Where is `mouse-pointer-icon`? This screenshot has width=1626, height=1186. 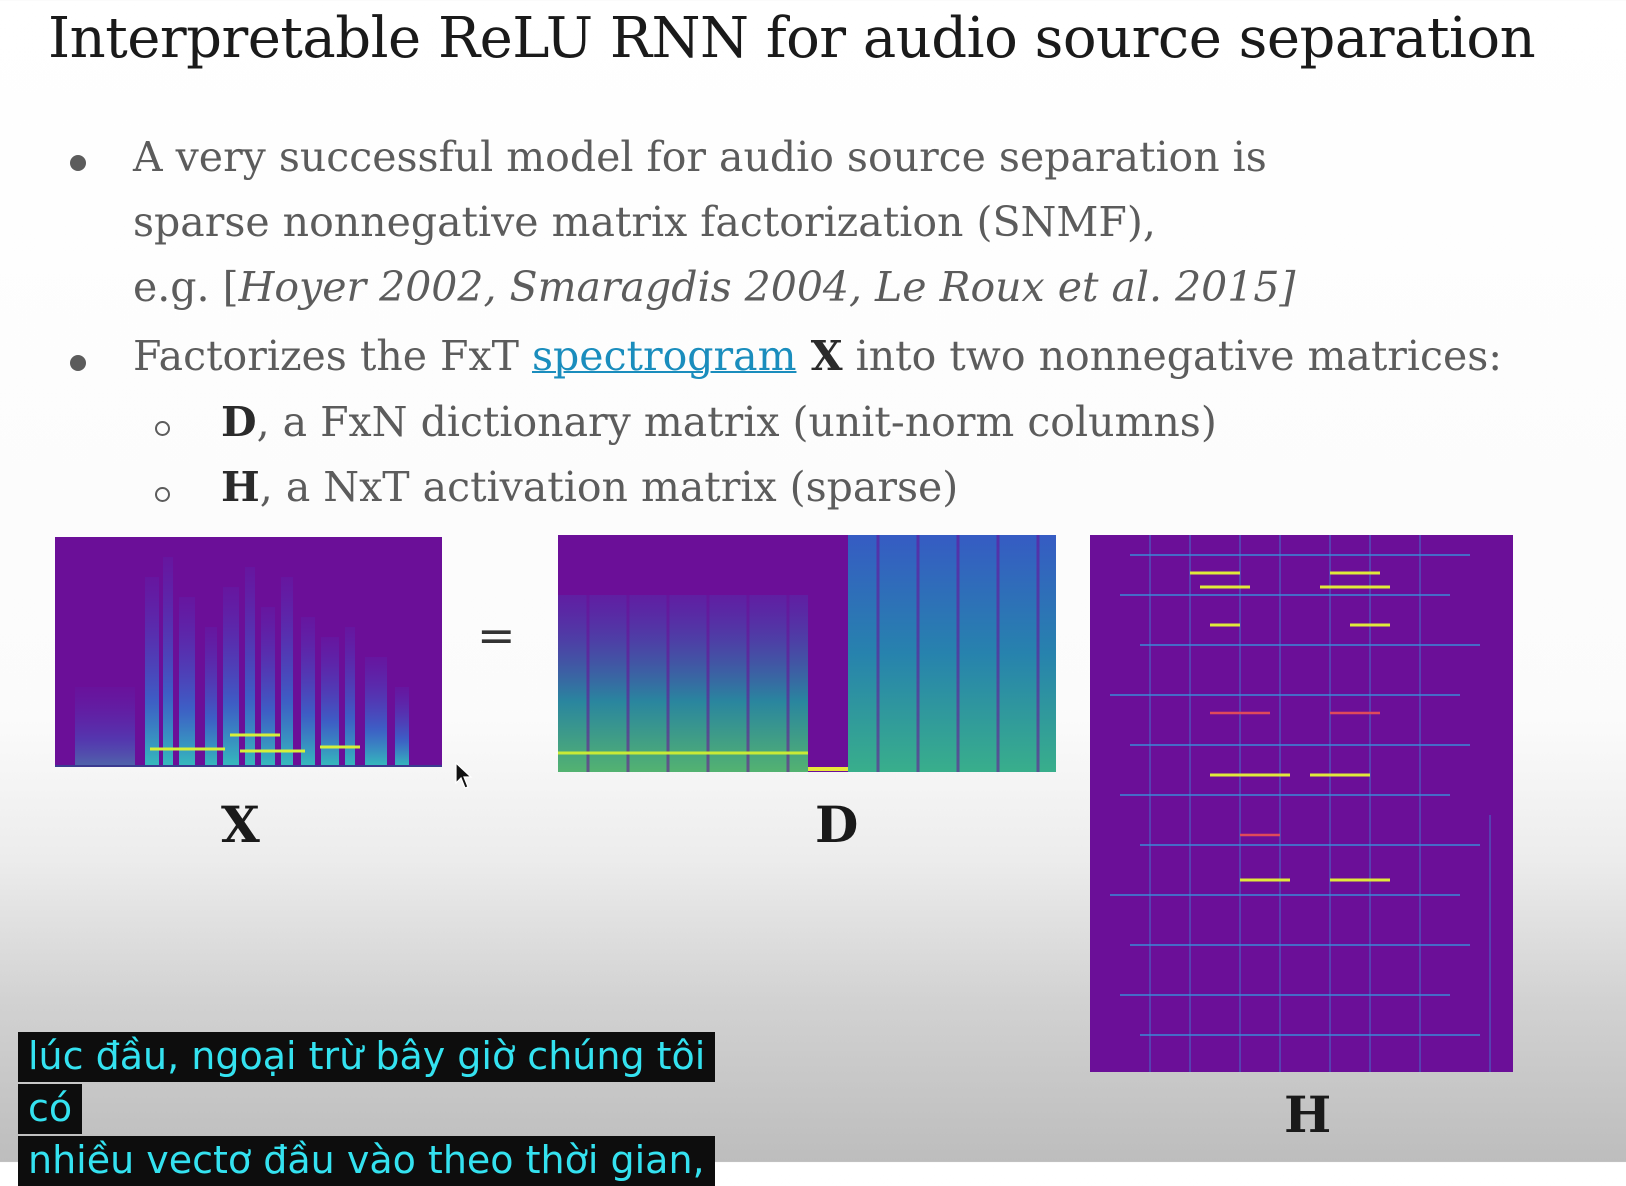 mouse-pointer-icon is located at coordinates (464, 777).